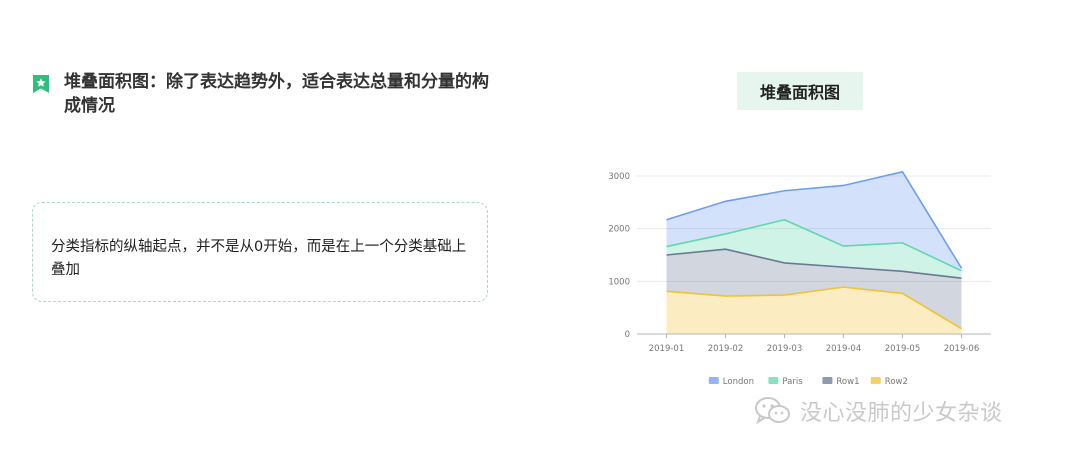 The image size is (1080, 461). I want to click on heading-text: 堆叠面积图：除了表达趋势外，适合表达总量和分量的构成情况, so click(276, 94).